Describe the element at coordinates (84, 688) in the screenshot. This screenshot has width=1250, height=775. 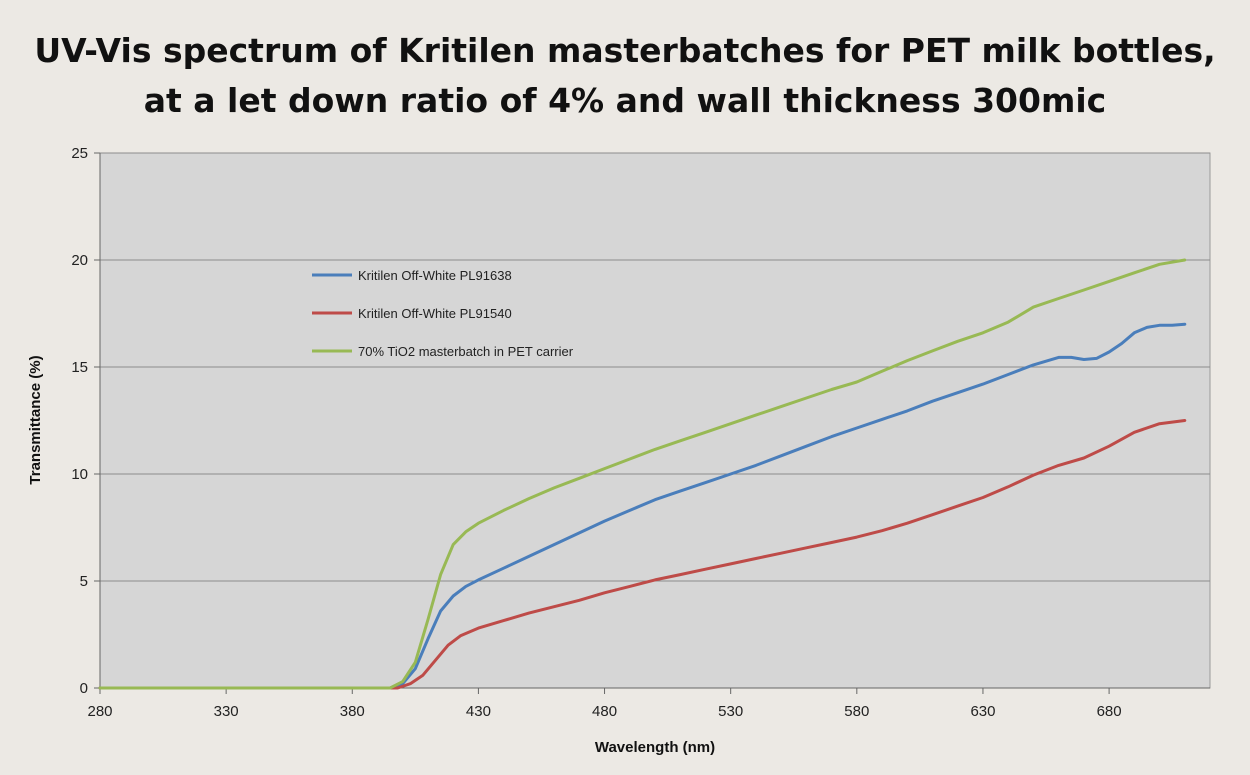
I see `y-tick-label: 0` at that location.